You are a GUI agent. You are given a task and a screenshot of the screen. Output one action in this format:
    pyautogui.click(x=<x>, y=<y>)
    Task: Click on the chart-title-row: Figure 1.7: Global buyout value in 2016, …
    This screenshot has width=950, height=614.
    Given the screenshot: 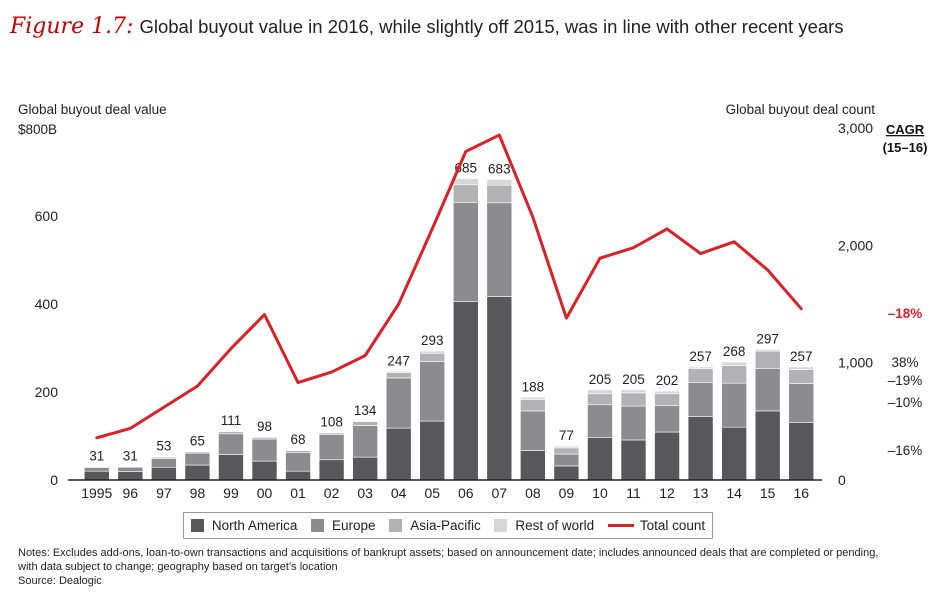 What is the action you would take?
    pyautogui.click(x=477, y=26)
    